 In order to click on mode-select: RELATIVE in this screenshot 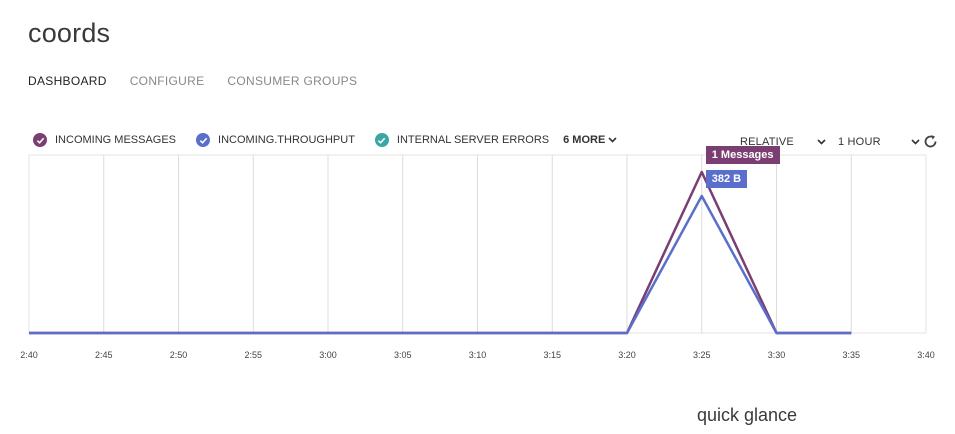, I will do `click(783, 142)`.